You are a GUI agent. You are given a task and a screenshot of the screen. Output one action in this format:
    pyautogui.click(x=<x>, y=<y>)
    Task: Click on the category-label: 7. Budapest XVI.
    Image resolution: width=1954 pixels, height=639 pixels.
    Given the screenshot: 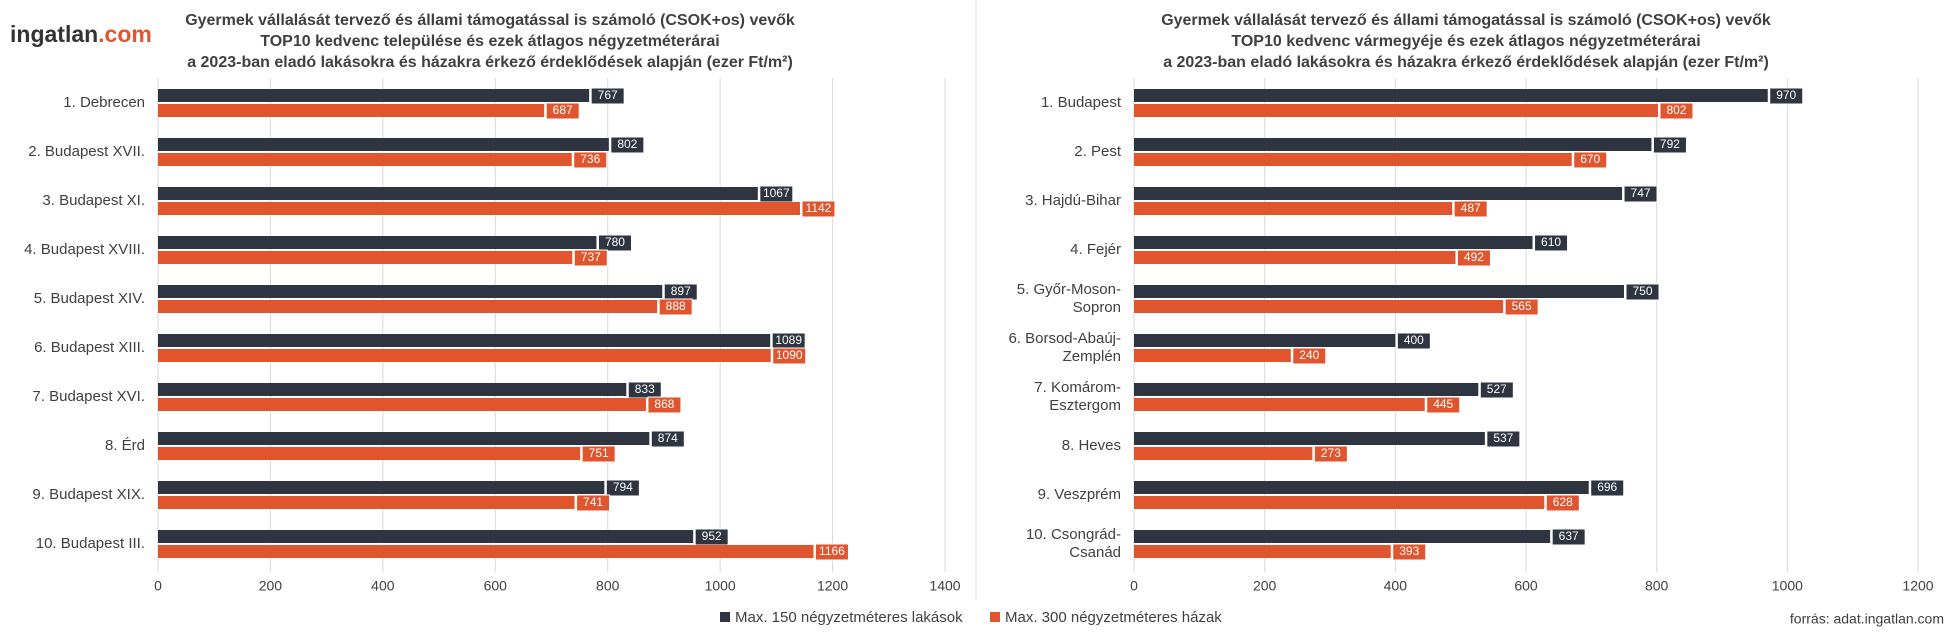 What is the action you would take?
    pyautogui.click(x=88, y=396)
    